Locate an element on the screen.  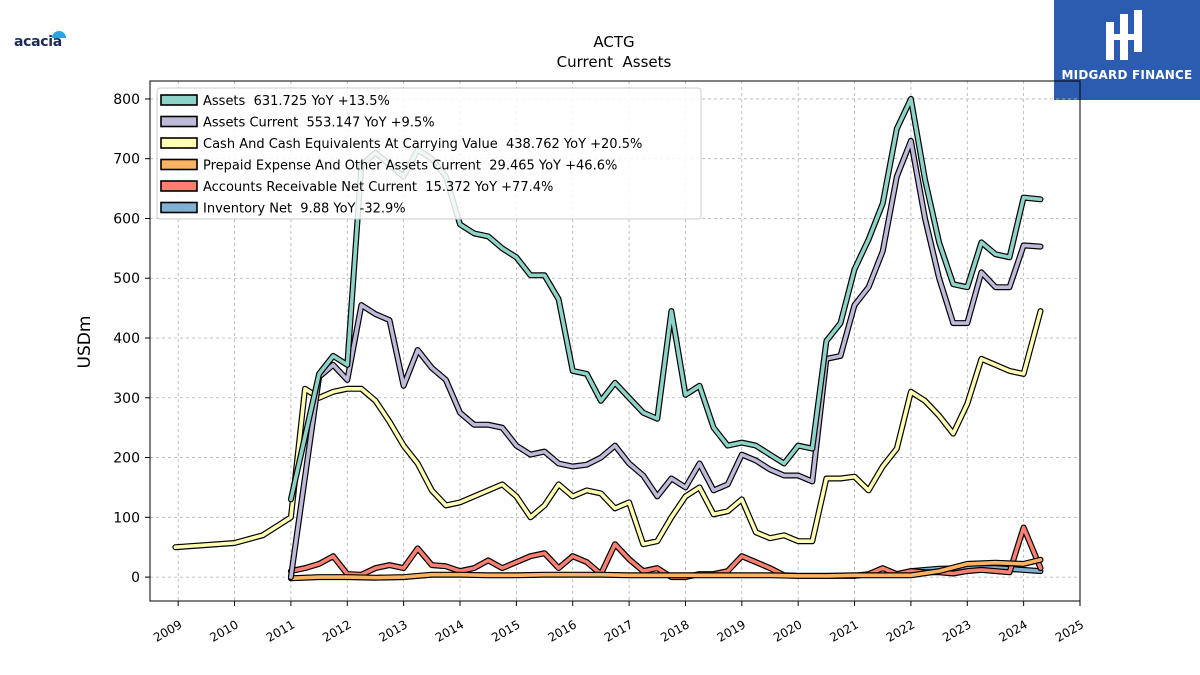
x-tick-label: 2014 is located at coordinates (449, 630).